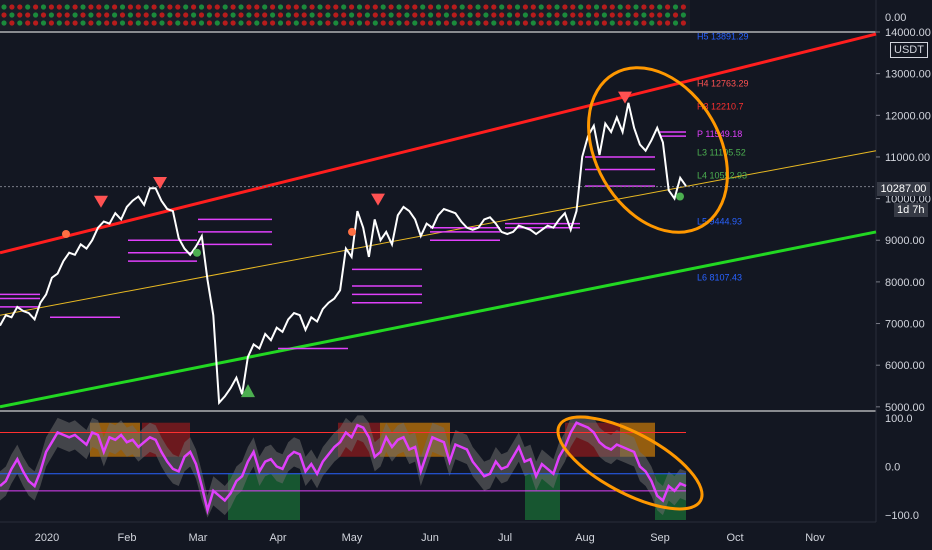 The image size is (932, 550). I want to click on time-tick-label: Jun, so click(430, 538).